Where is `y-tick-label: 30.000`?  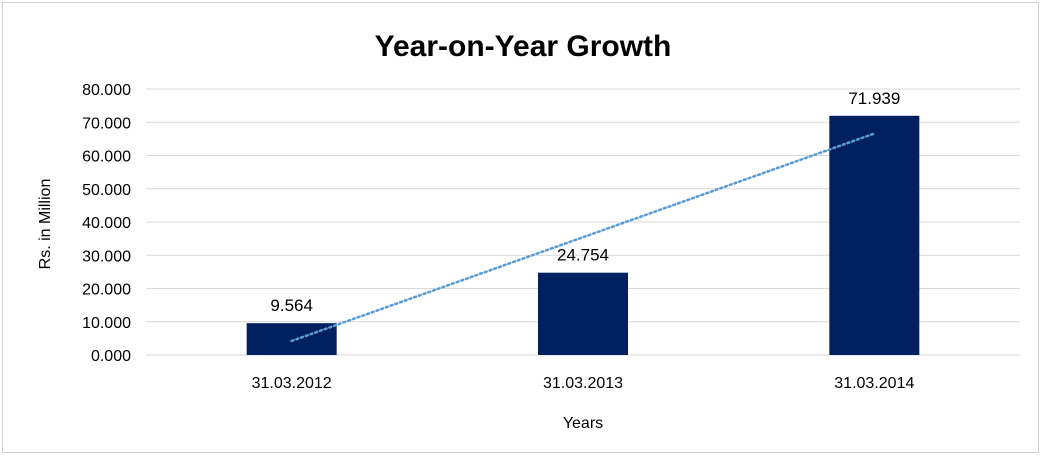 y-tick-label: 30.000 is located at coordinates (106, 256).